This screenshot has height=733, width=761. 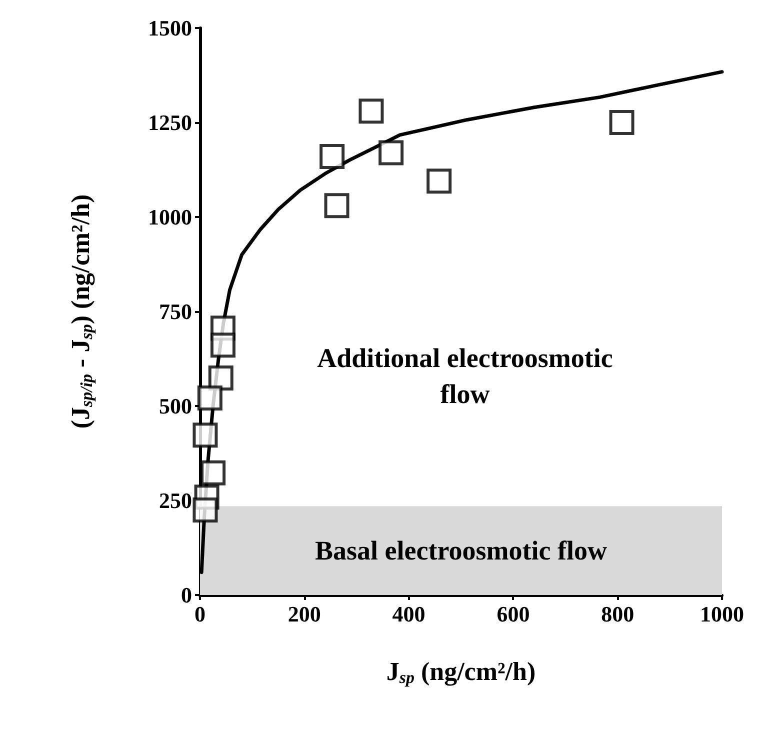 What do you see at coordinates (722, 614) in the screenshot?
I see `x-tick-label: 1000` at bounding box center [722, 614].